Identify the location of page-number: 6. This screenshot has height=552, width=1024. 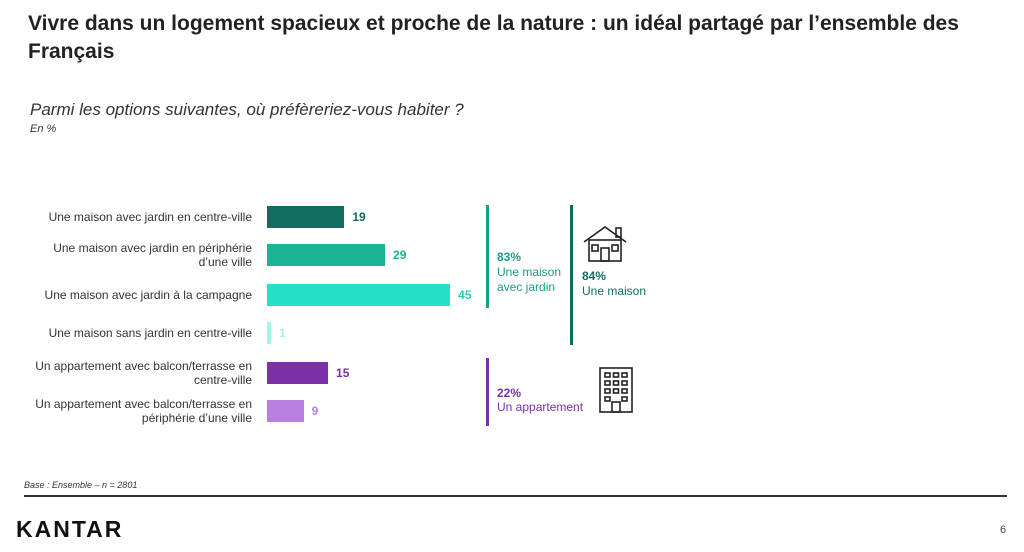
(1003, 530).